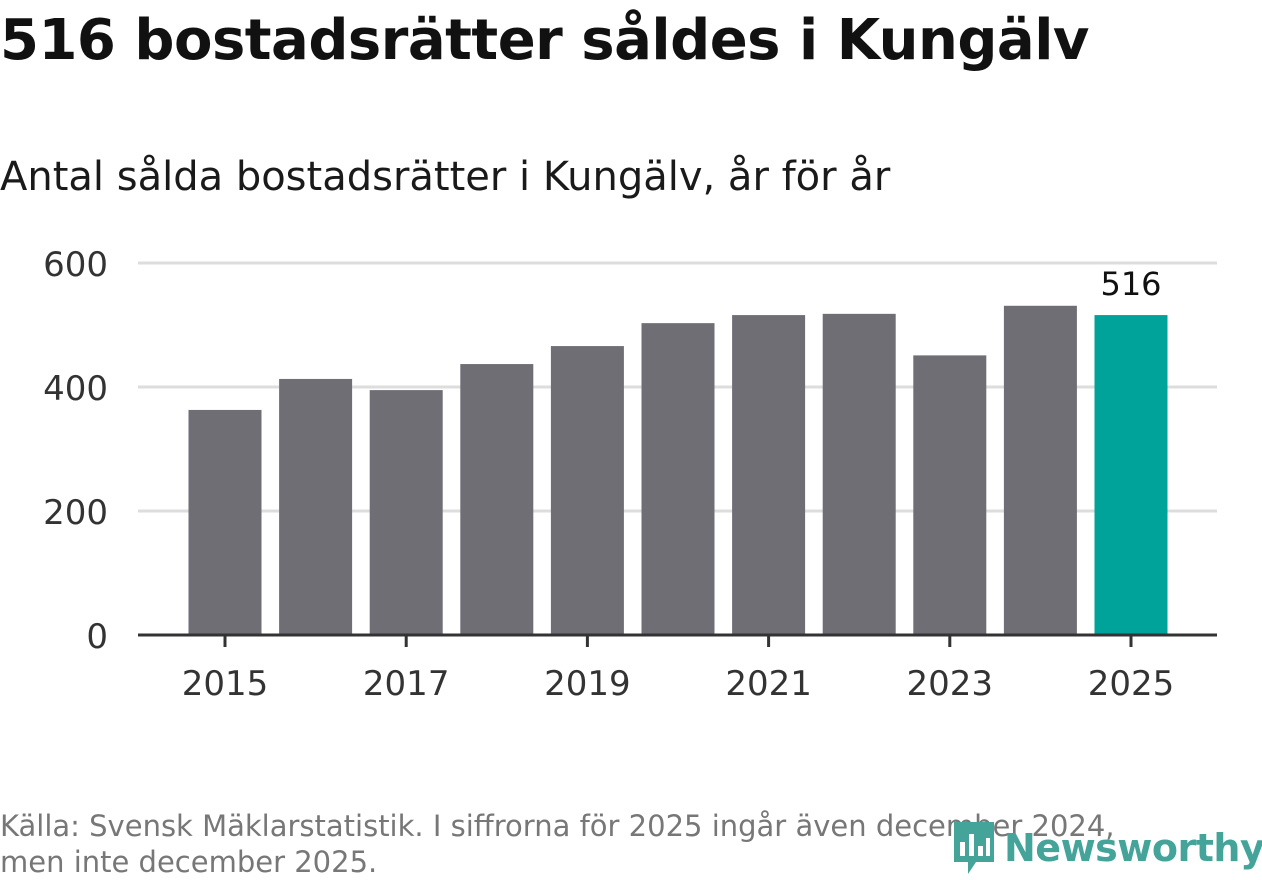 The height and width of the screenshot is (880, 1262). What do you see at coordinates (75, 513) in the screenshot?
I see `y-tick-label-200: 200` at bounding box center [75, 513].